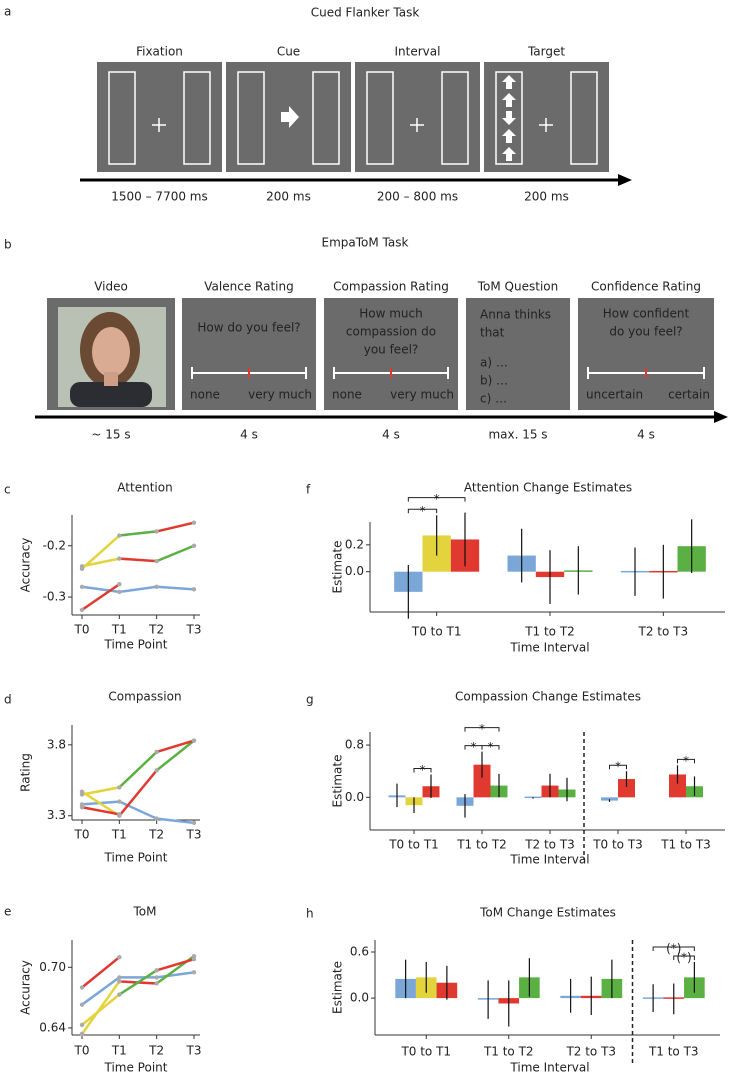 The height and width of the screenshot is (1076, 731). Describe the element at coordinates (288, 52) in the screenshot. I see `screen-label: Cue` at that location.